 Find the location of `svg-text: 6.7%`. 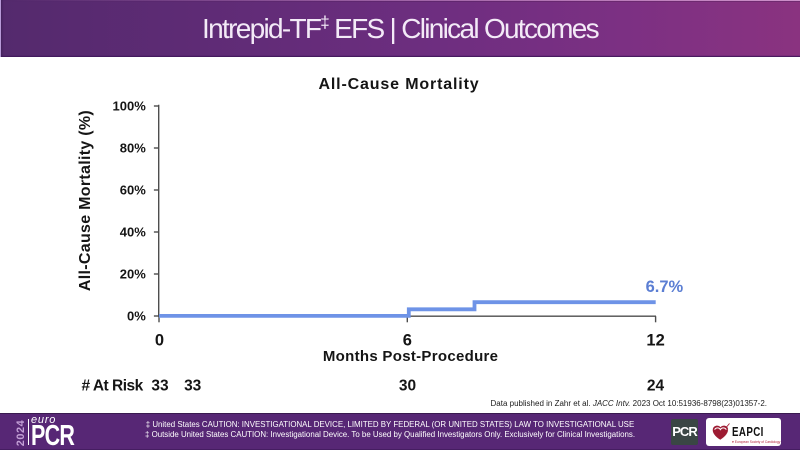

svg-text: 6.7% is located at coordinates (665, 287).